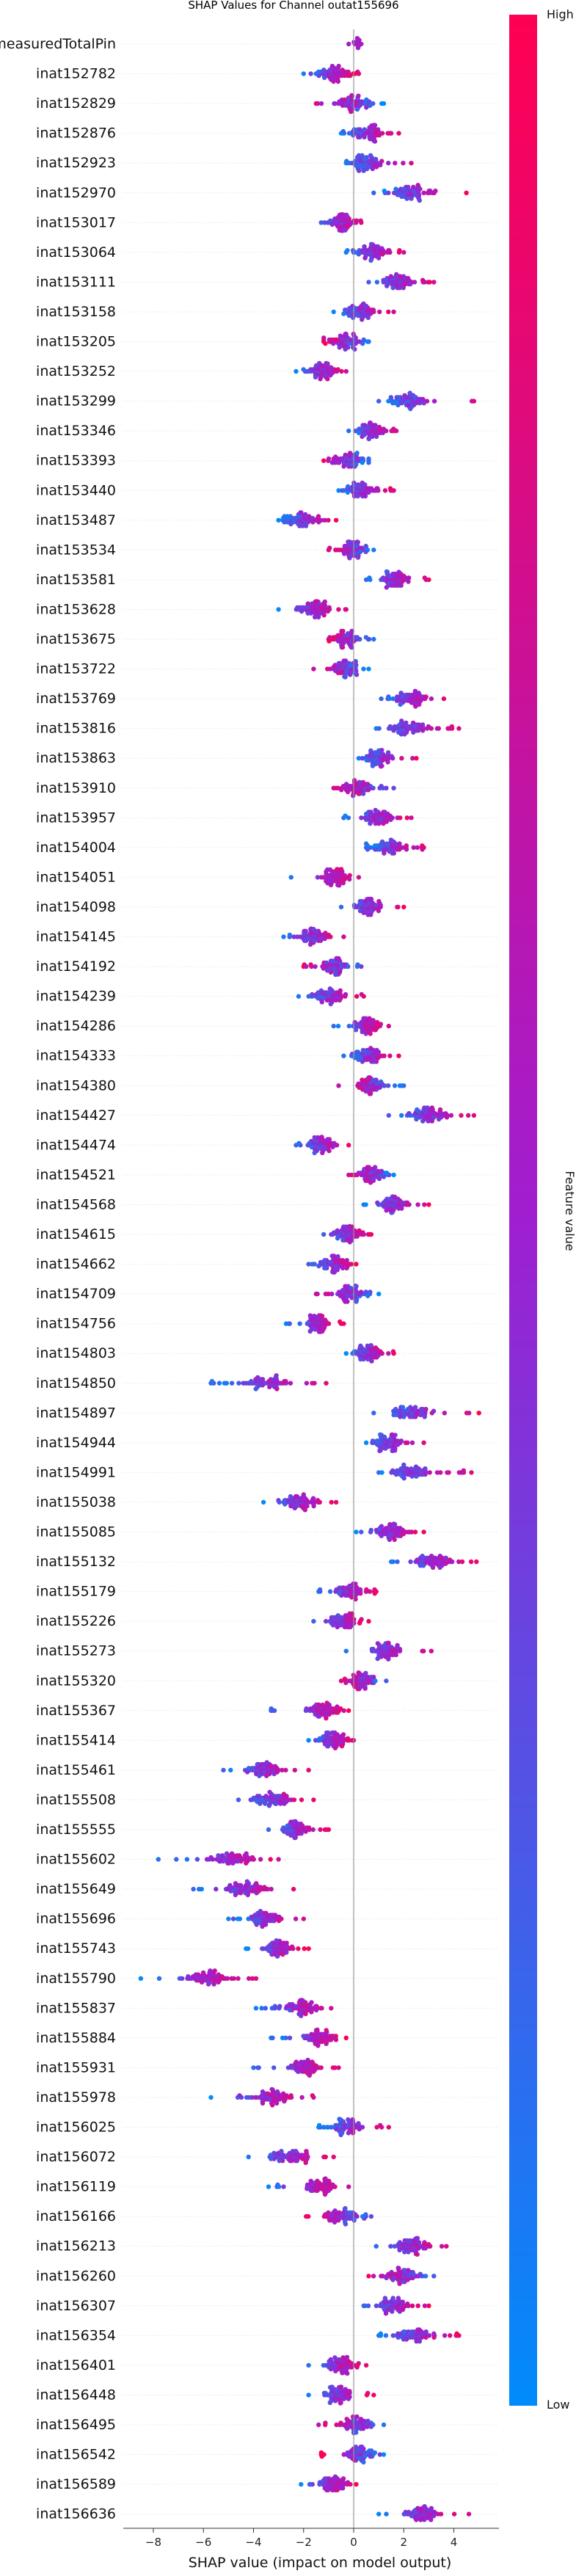 Image resolution: width=587 pixels, height=2576 pixels. What do you see at coordinates (76, 580) in the screenshot?
I see `feature-label: inat153581` at bounding box center [76, 580].